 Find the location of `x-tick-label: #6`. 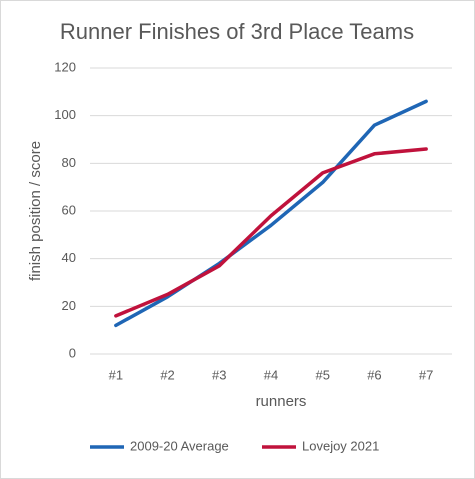

x-tick-label: #6 is located at coordinates (374, 374).